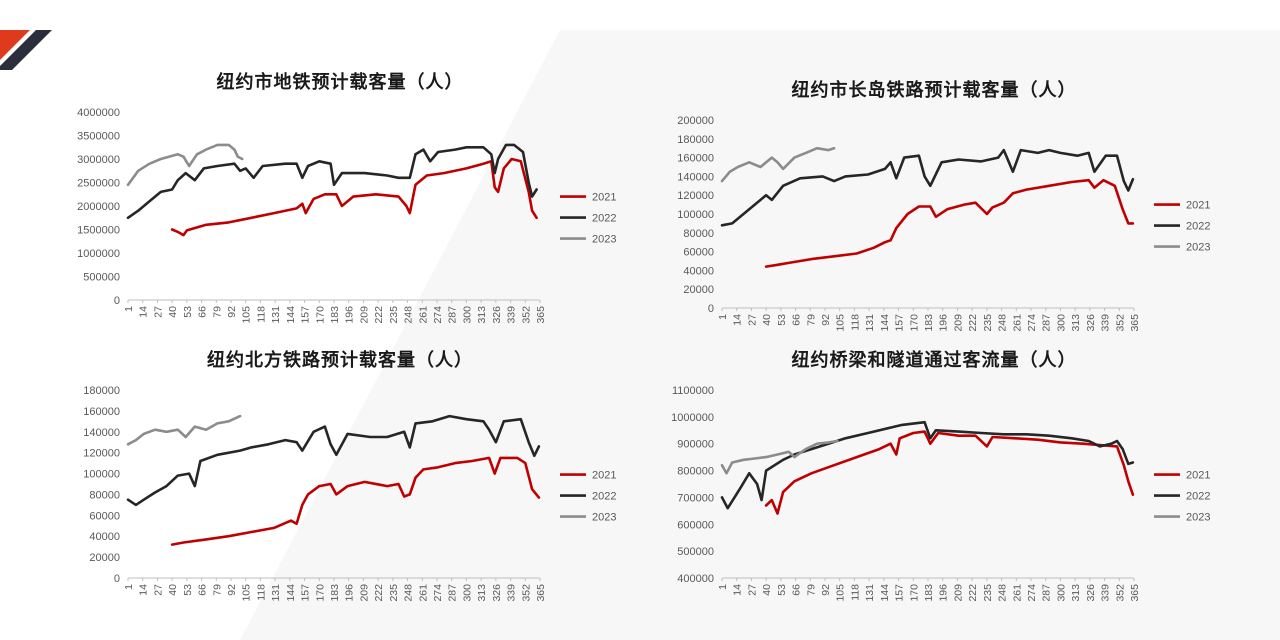 The image size is (1280, 640). What do you see at coordinates (101, 278) in the screenshot?
I see `y-tick-label: 500000` at bounding box center [101, 278].